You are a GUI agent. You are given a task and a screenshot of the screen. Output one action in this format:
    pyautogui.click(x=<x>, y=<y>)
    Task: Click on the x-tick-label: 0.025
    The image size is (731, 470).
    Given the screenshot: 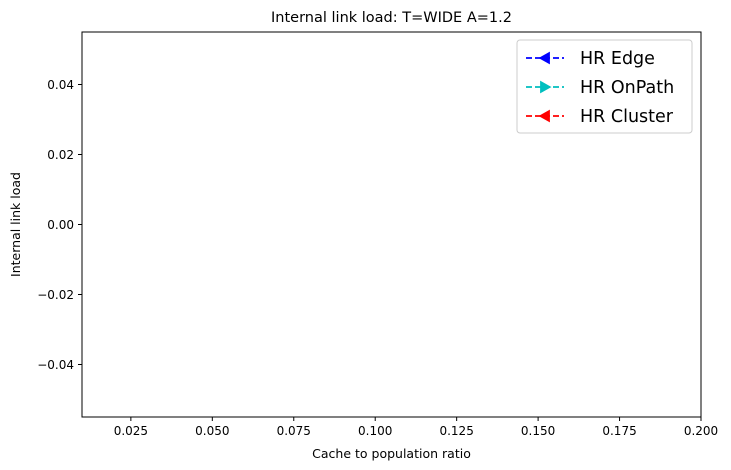 What is the action you would take?
    pyautogui.click(x=131, y=431)
    